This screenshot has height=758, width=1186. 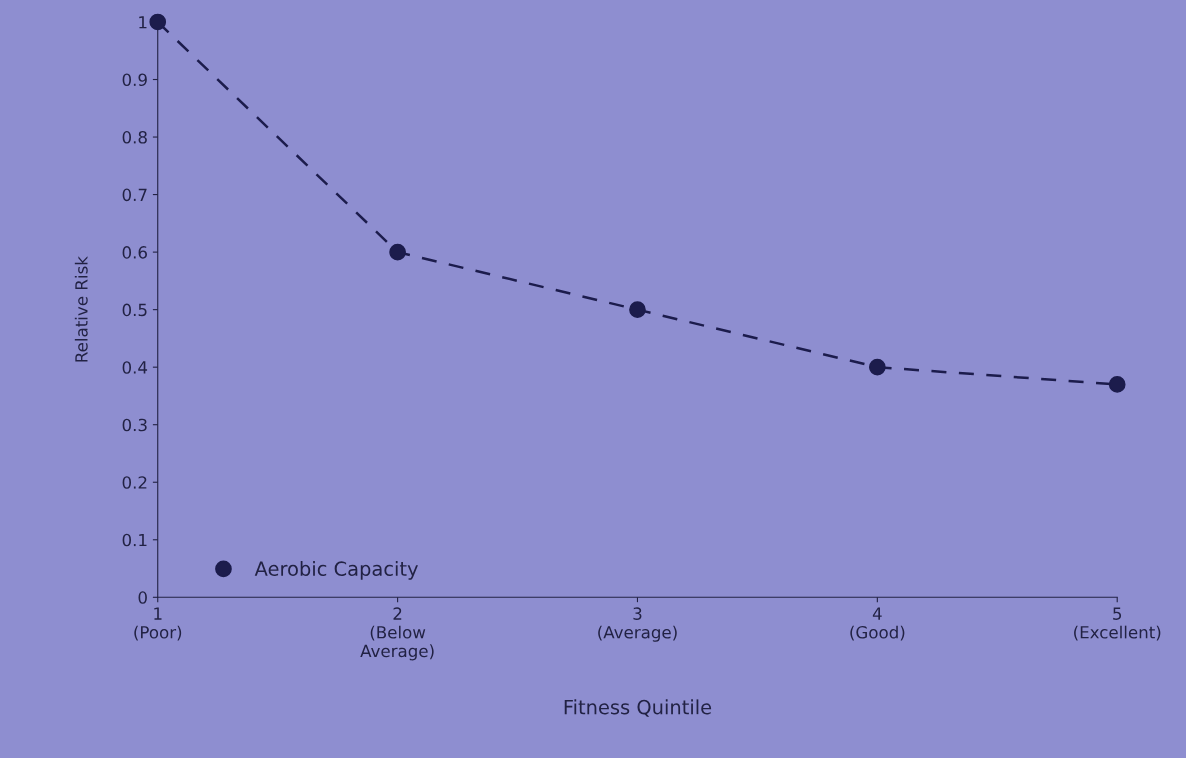 What do you see at coordinates (158, 624) in the screenshot?
I see `x-tick-label: 1 (Poor)` at bounding box center [158, 624].